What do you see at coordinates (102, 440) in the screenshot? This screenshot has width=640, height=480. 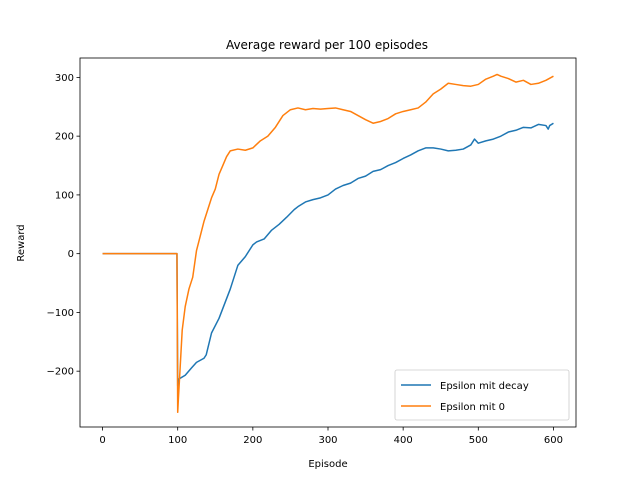 I see `x-tick-label: 0` at bounding box center [102, 440].